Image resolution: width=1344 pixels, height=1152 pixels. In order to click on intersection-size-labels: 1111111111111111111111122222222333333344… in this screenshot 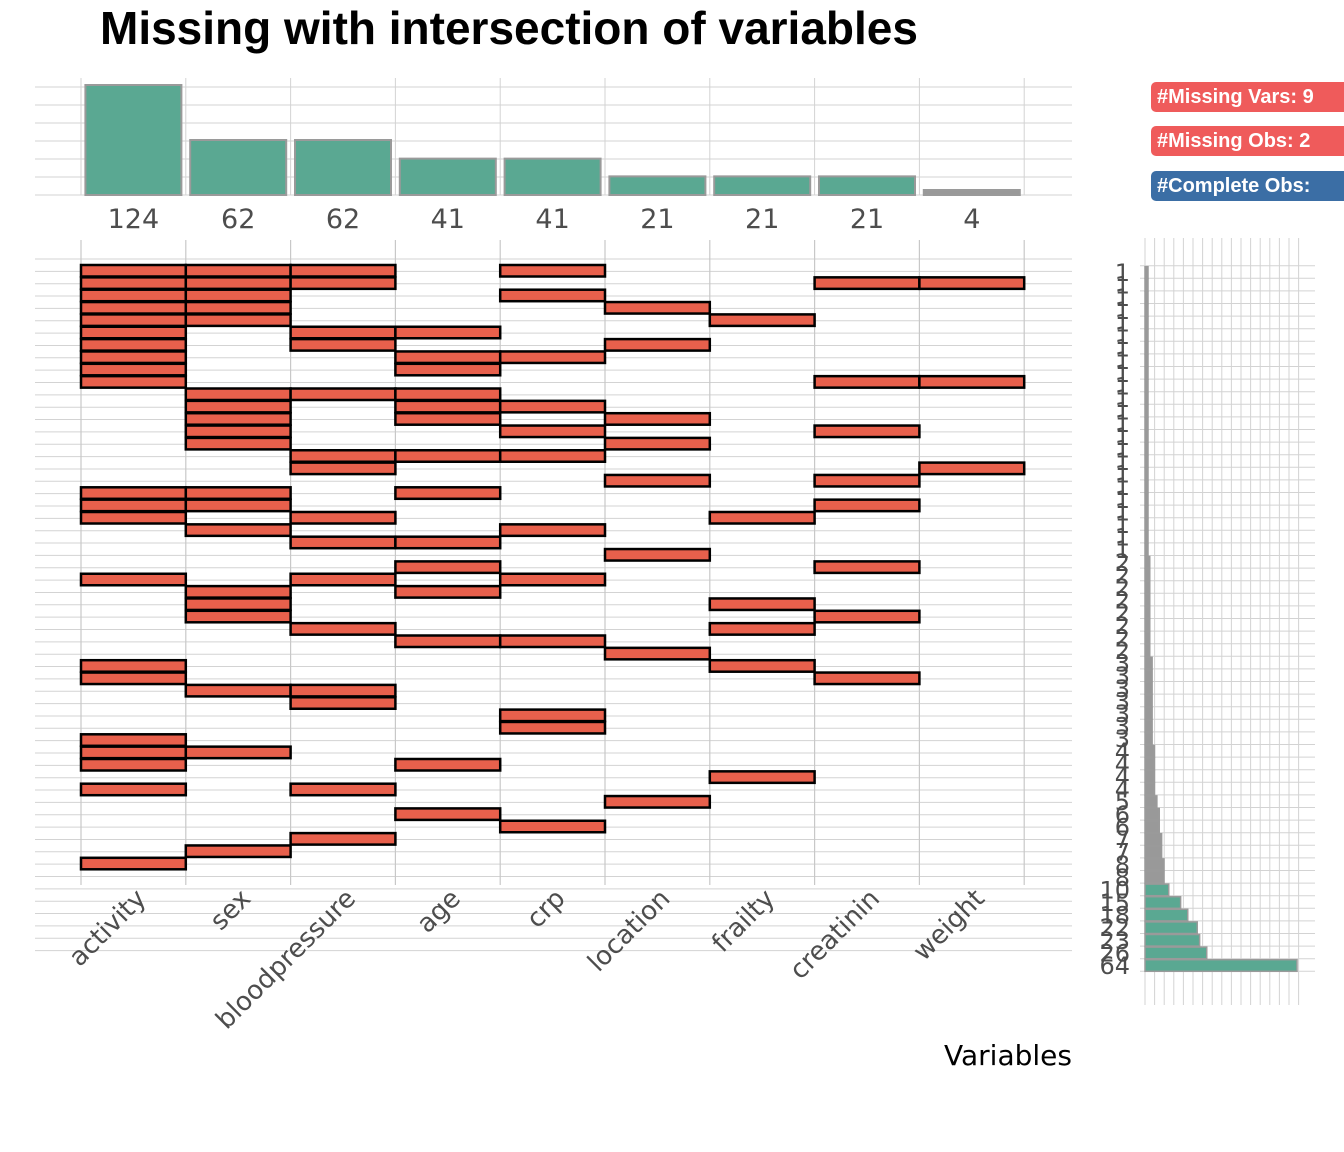, I will do `click(1114, 619)`.